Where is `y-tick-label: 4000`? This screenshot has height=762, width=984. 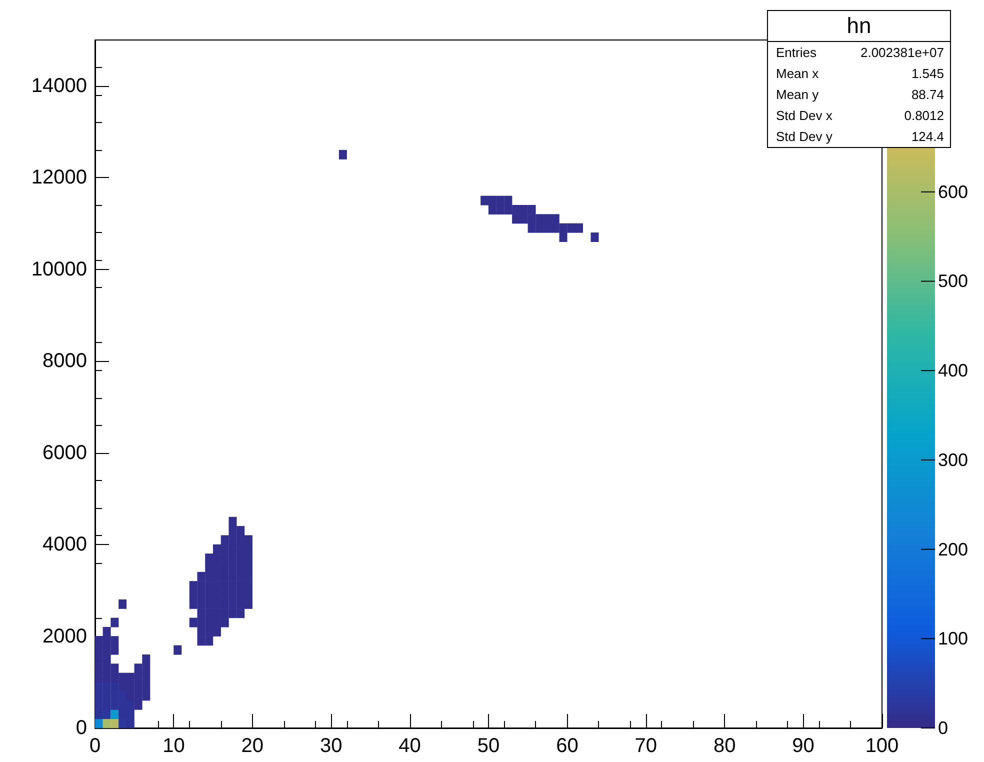 y-tick-label: 4000 is located at coordinates (64, 545).